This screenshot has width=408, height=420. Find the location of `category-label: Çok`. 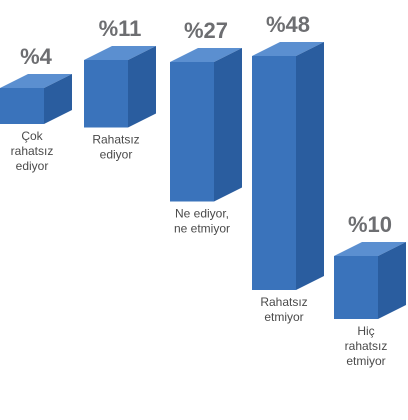

category-label: Çok is located at coordinates (32, 136).